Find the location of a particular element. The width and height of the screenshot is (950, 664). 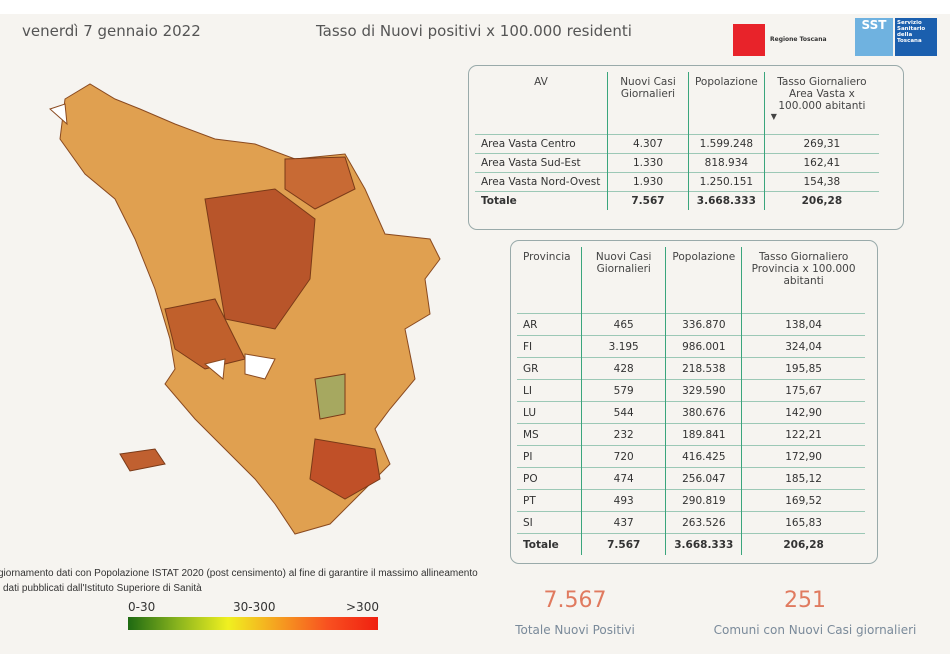

table-row: PI 720 416.425 172,90 is located at coordinates (691, 456).